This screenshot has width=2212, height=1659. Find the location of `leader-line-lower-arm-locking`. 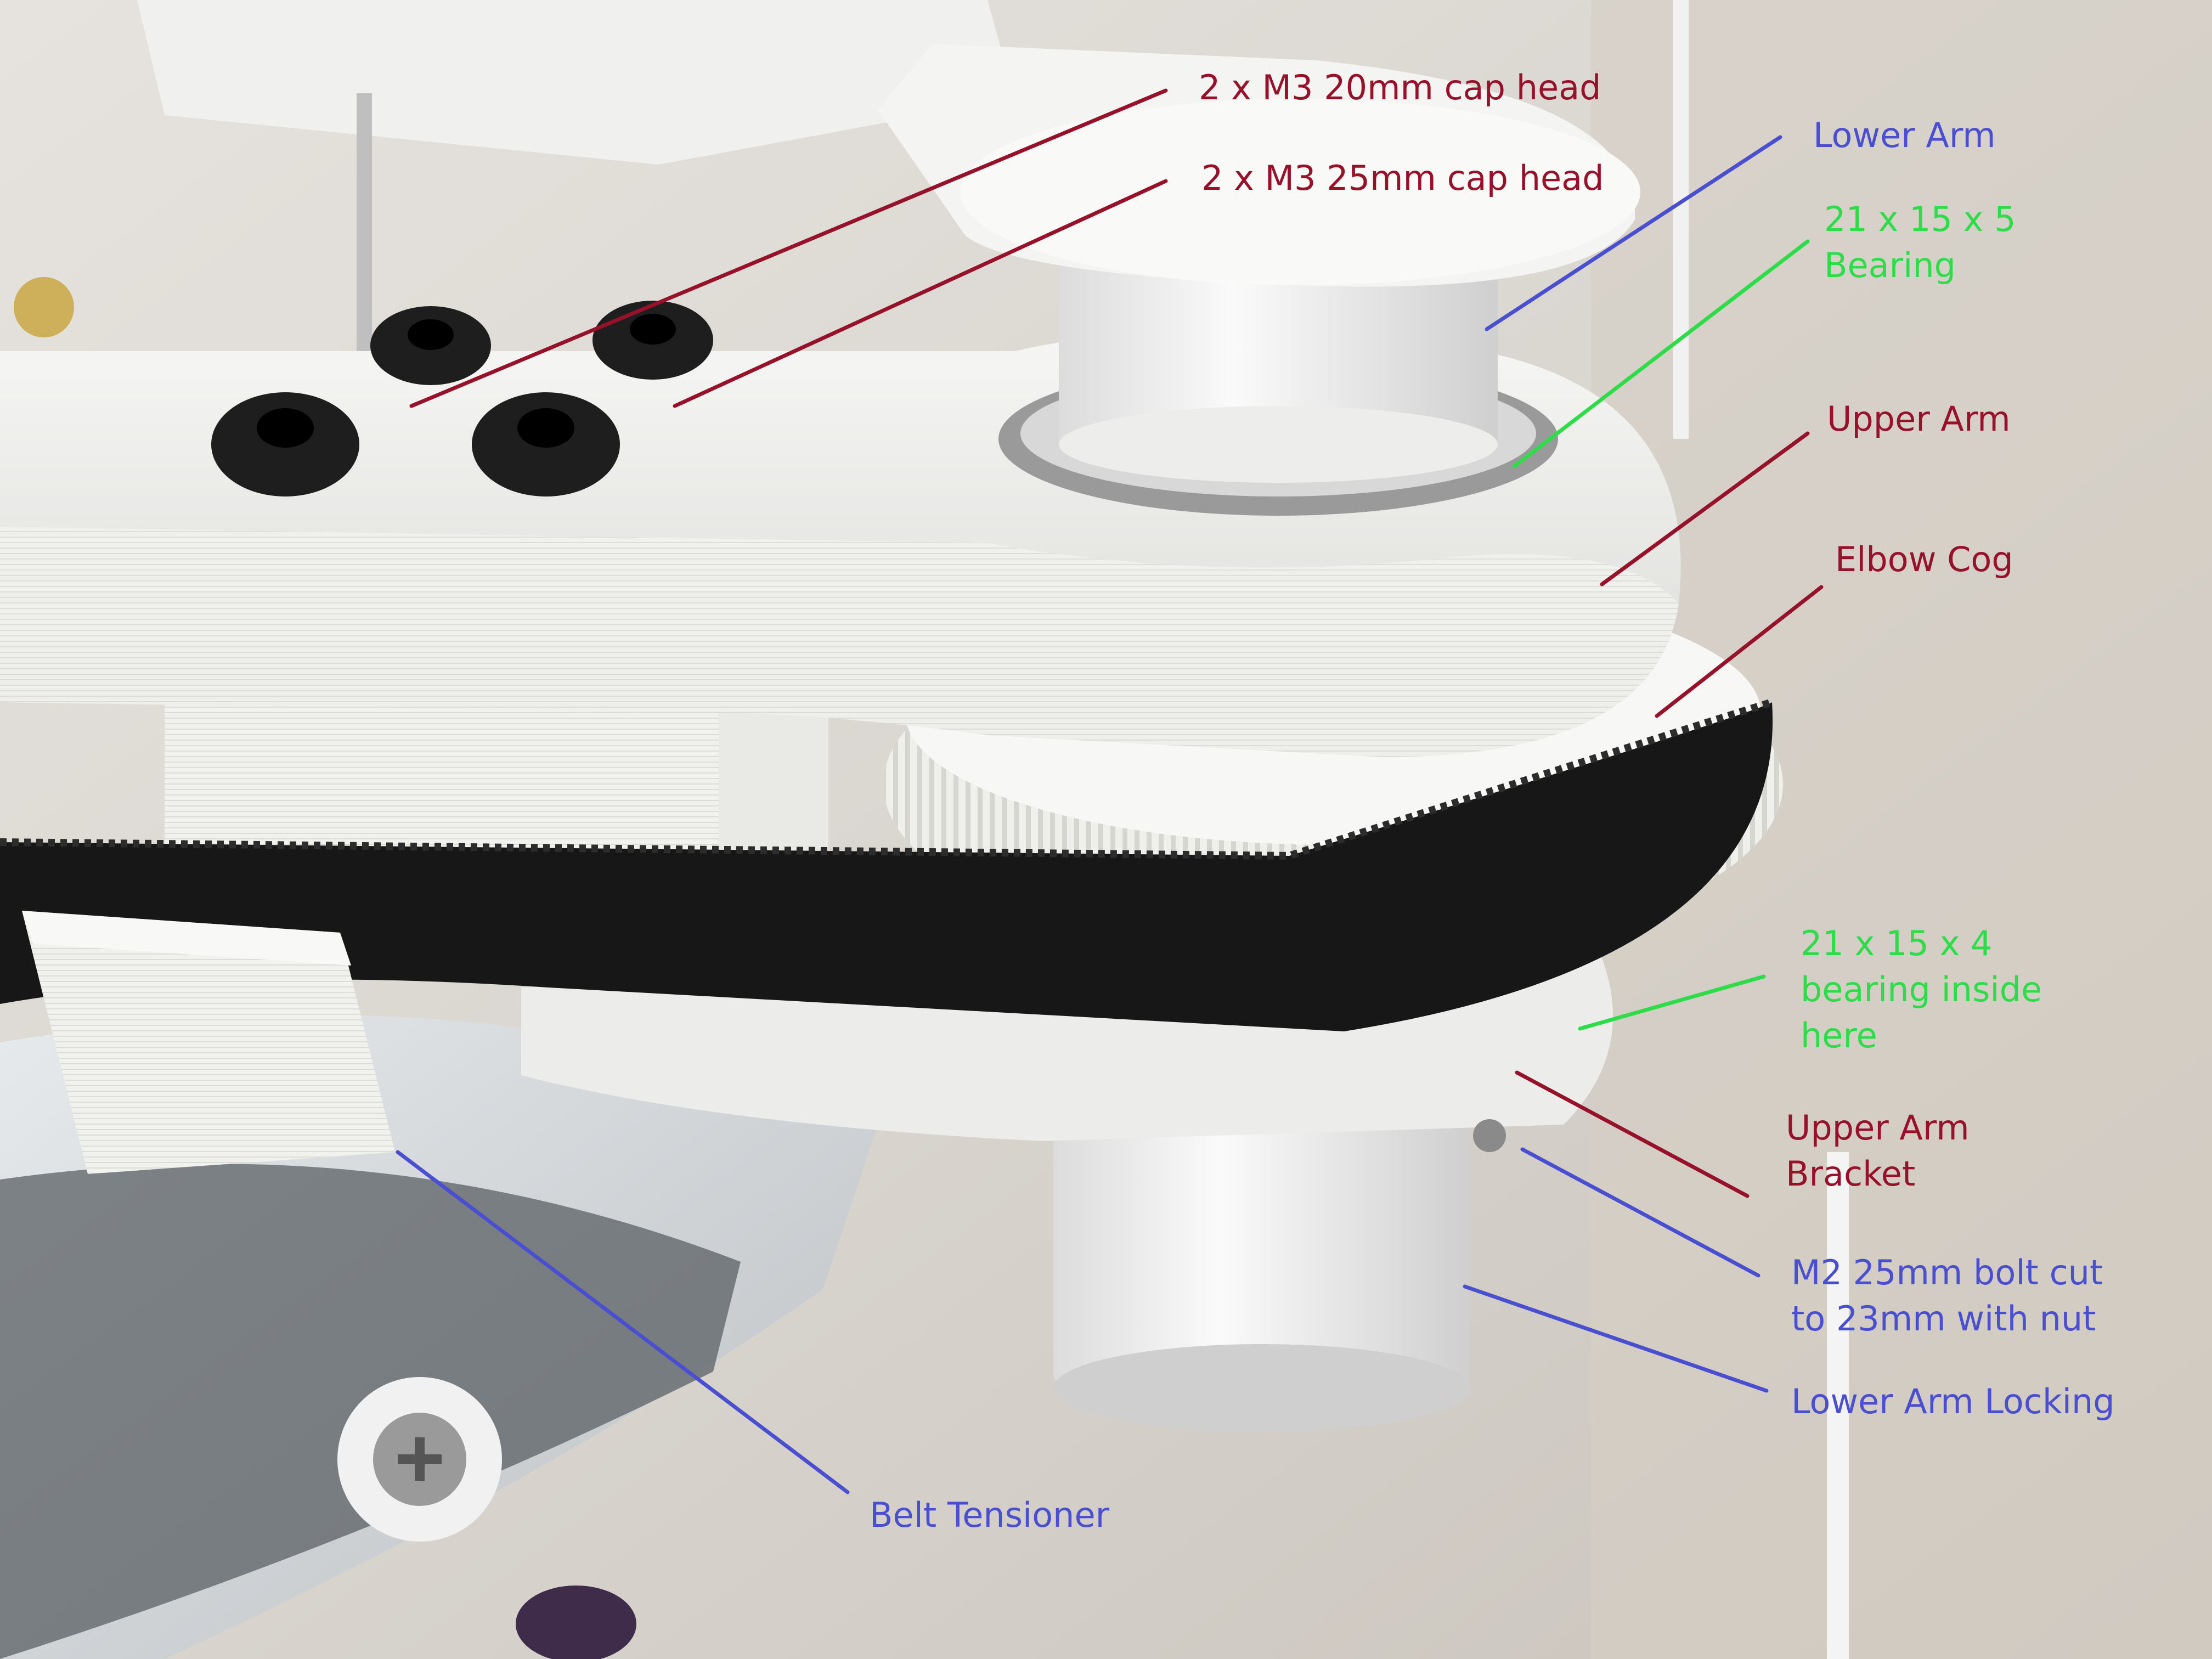

leader-line-lower-arm-locking is located at coordinates (1616, 1338).